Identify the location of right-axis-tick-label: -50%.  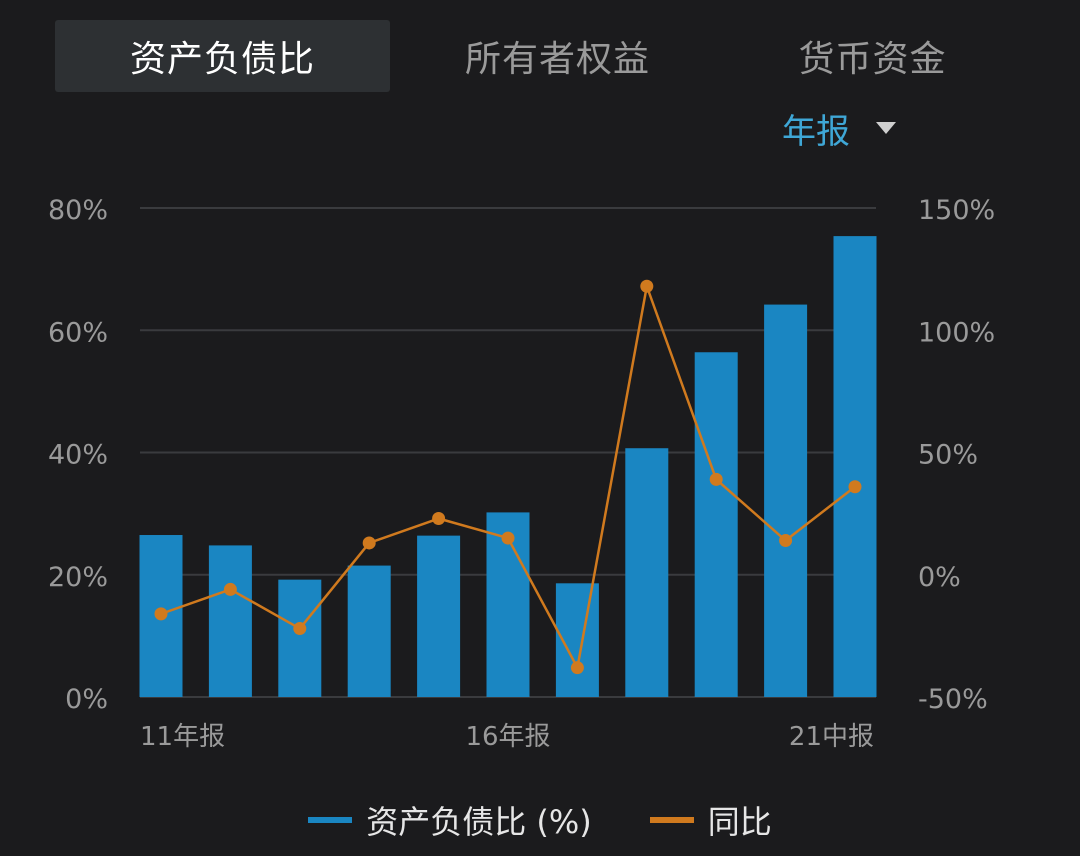
(953, 699).